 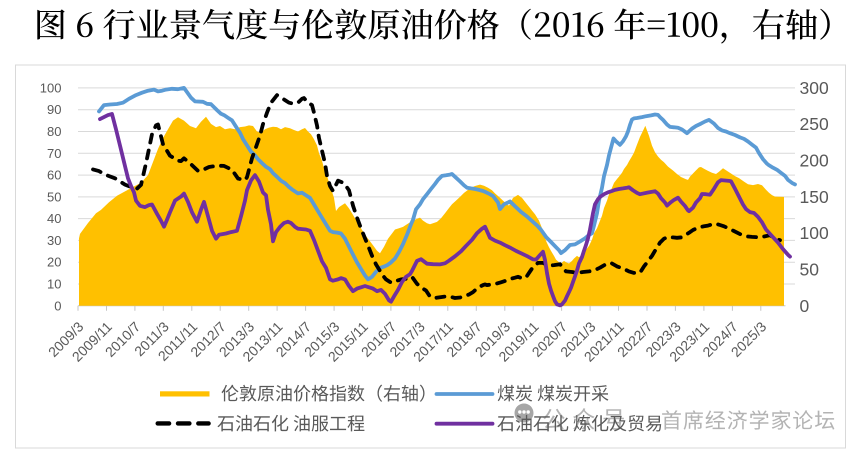 What do you see at coordinates (54, 284) in the screenshot?
I see `svg-text: 10` at bounding box center [54, 284].